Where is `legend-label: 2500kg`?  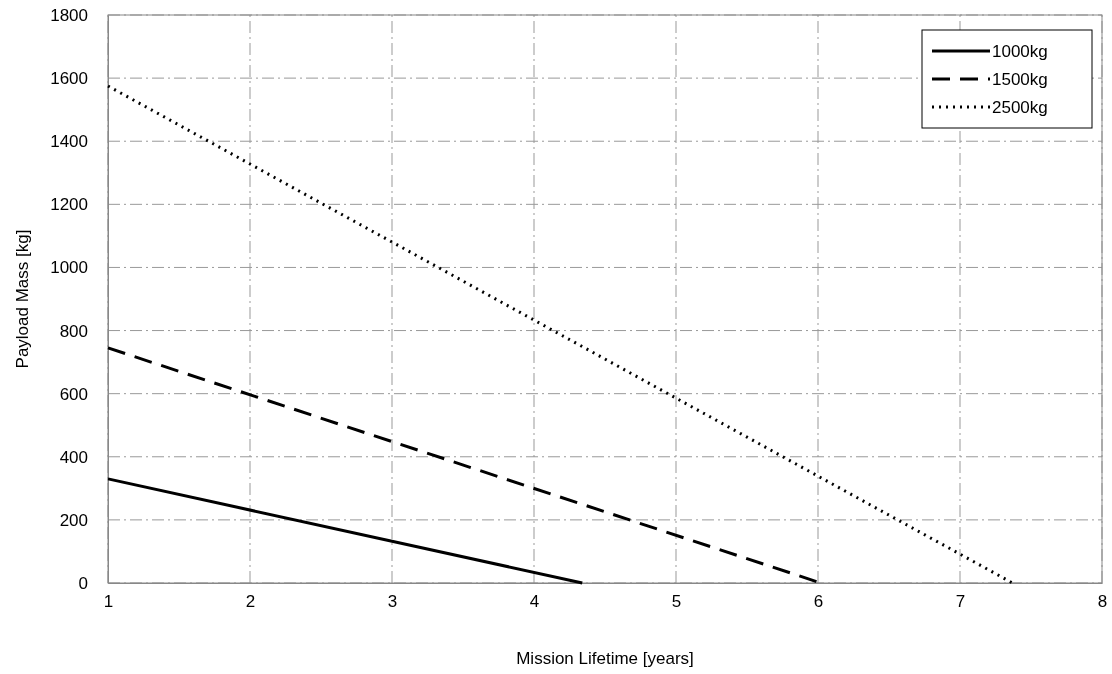 legend-label: 2500kg is located at coordinates (1020, 107).